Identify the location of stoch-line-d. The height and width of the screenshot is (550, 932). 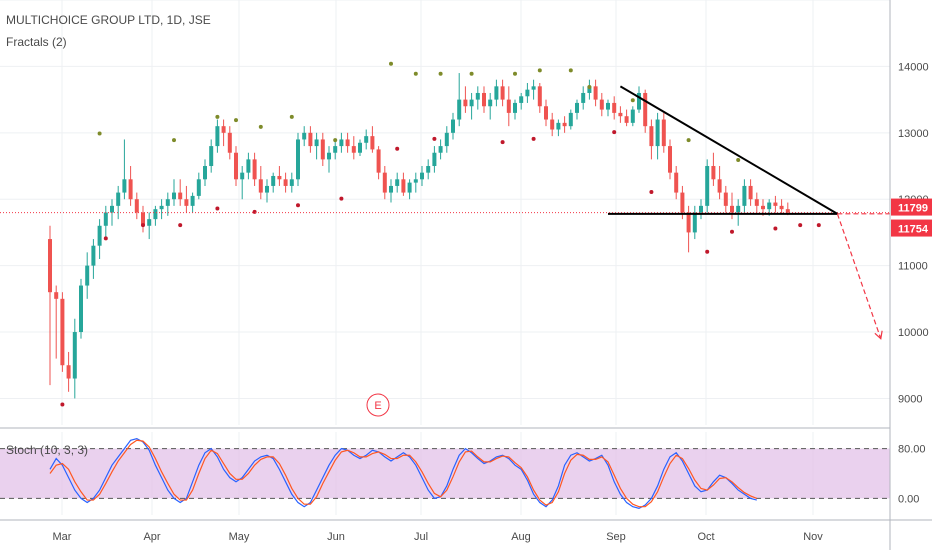
(403, 473).